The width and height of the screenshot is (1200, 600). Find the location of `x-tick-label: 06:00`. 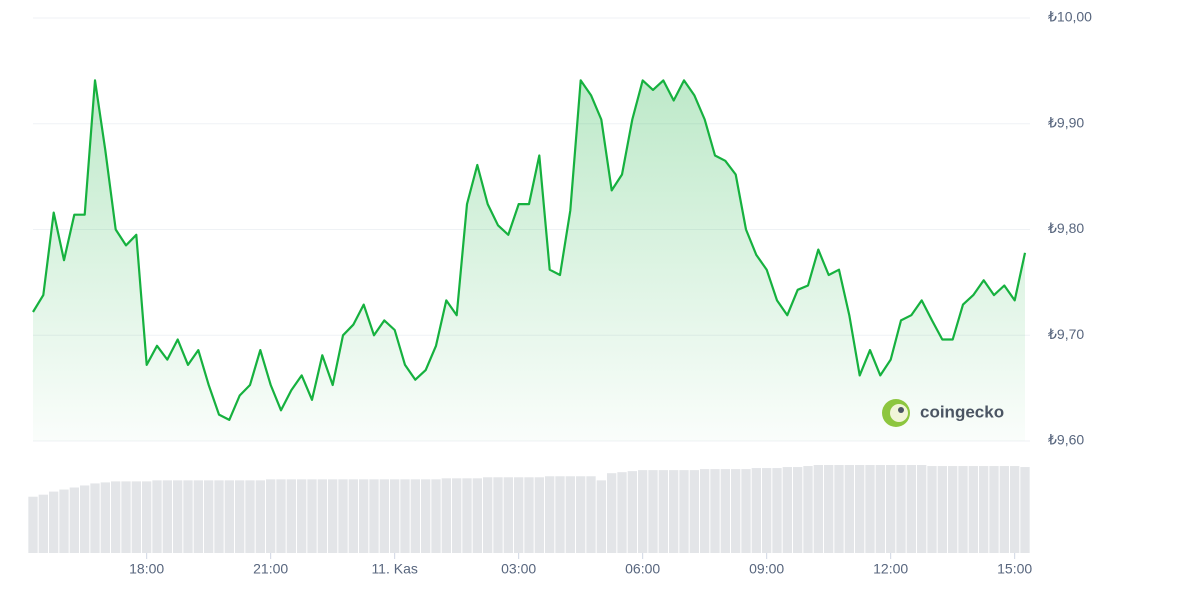

x-tick-label: 06:00 is located at coordinates (642, 569).